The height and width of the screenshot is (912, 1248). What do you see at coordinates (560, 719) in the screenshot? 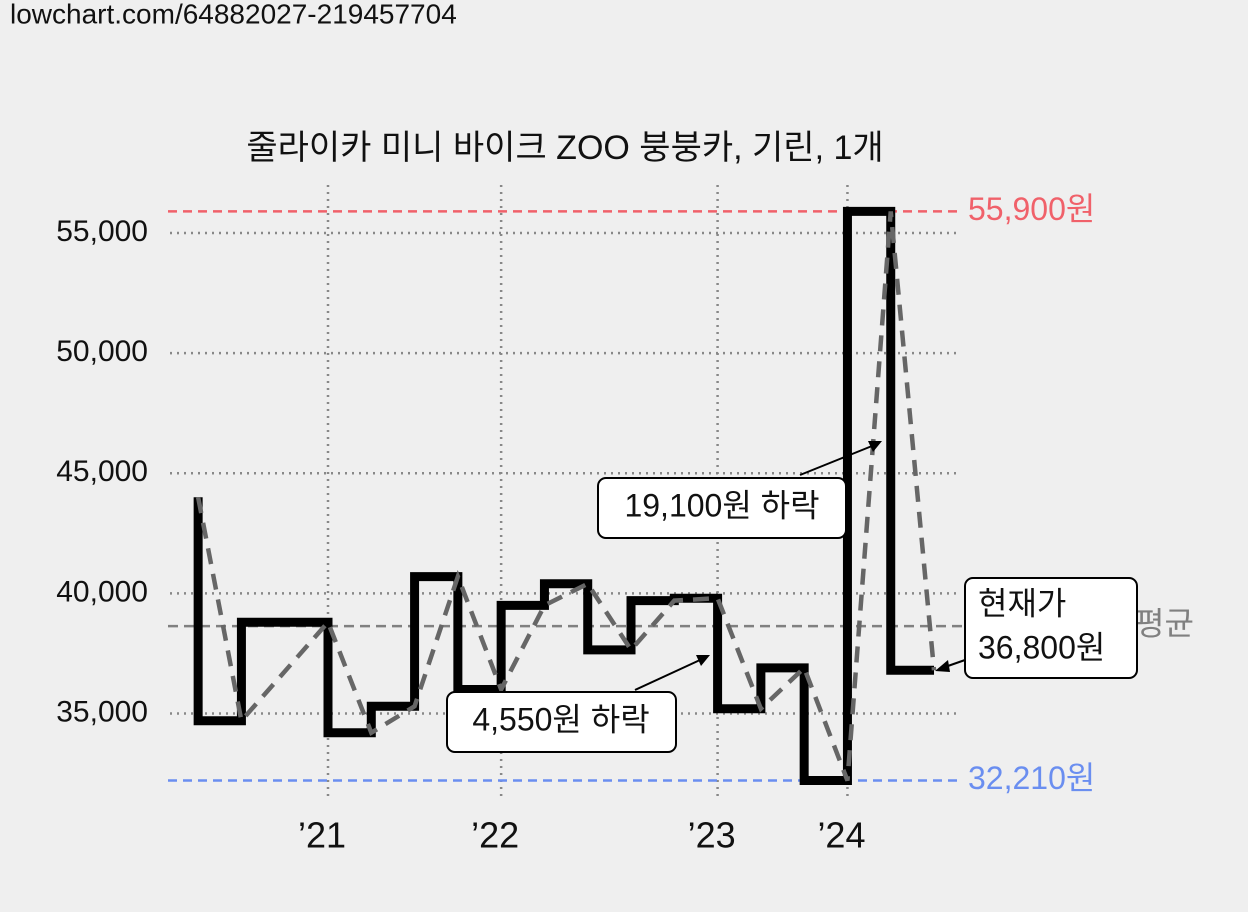
I see `annotation-text: 4,550원 하락` at bounding box center [560, 719].